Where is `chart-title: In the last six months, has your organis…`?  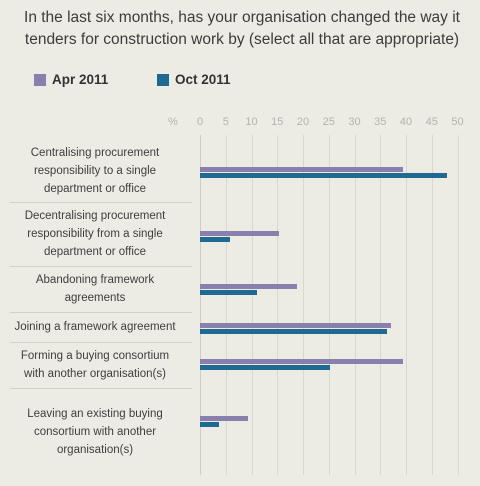 chart-title: In the last six months, has your organis… is located at coordinates (242, 29).